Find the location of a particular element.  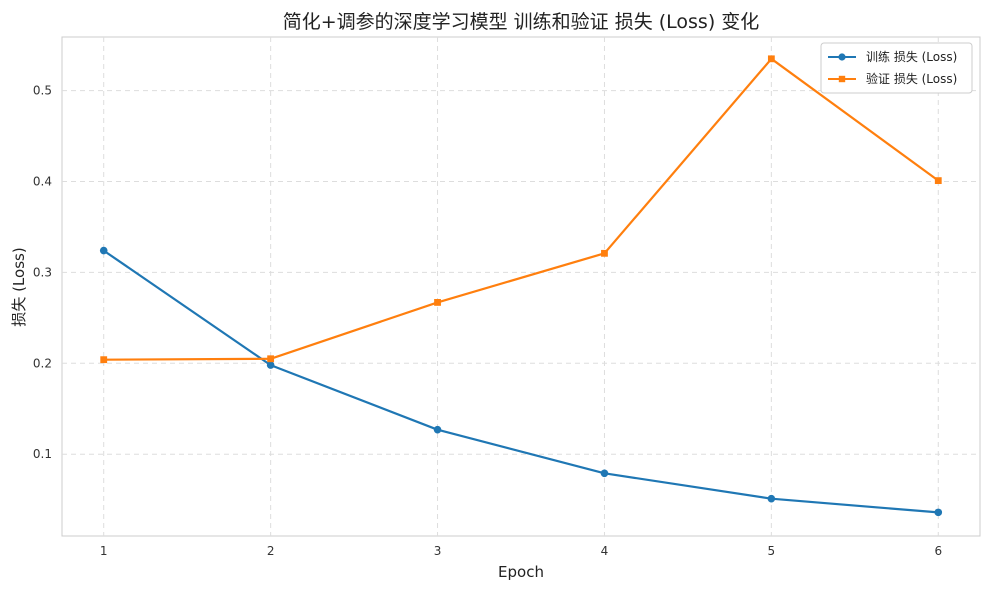

y-tick-label: 0.3 is located at coordinates (42, 272).